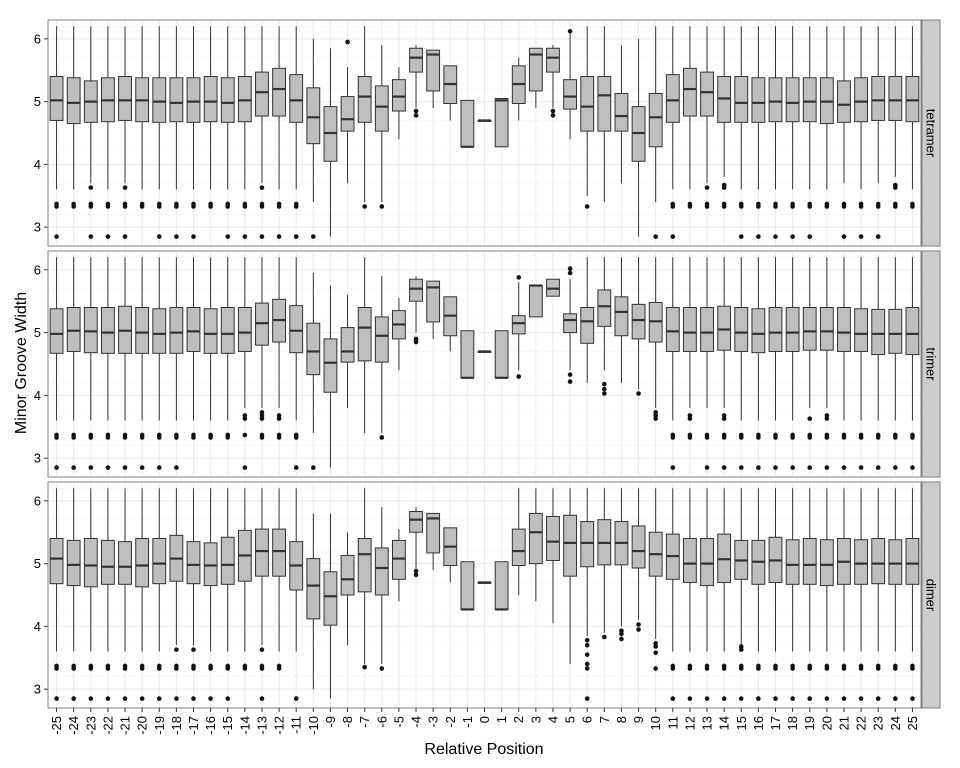 The width and height of the screenshot is (960, 768). Describe the element at coordinates (73, 363) in the screenshot. I see `box-trimer-pos--24` at that location.